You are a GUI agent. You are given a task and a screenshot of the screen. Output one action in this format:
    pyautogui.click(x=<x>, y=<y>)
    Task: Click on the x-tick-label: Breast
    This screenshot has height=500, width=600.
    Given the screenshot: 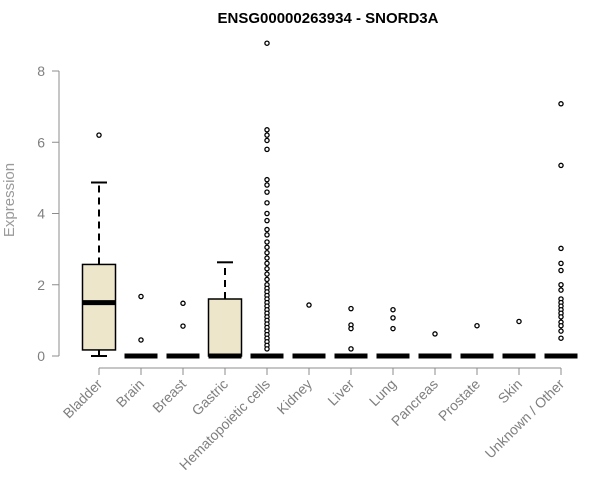 What is the action you would take?
    pyautogui.click(x=169, y=396)
    